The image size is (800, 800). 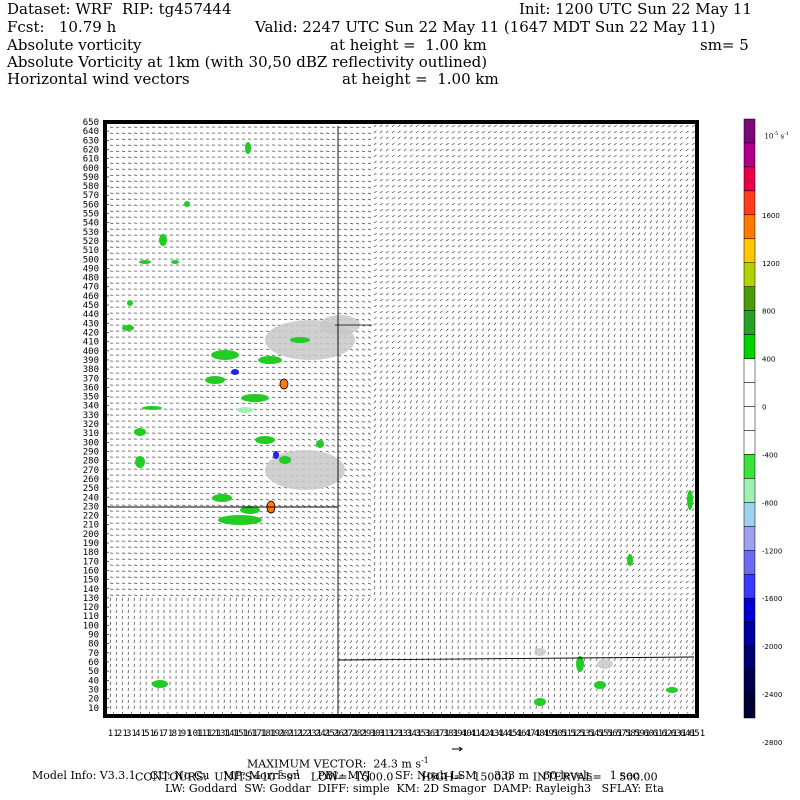 What do you see at coordinates (338, 763) in the screenshot?
I see `max-vector-label: MAXIMUM VECTOR: 24.3 m s-1` at bounding box center [338, 763].